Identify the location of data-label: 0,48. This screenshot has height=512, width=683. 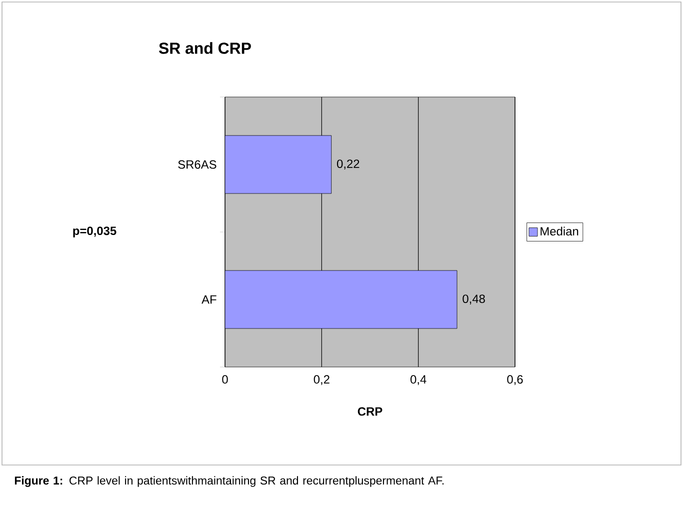
(473, 299).